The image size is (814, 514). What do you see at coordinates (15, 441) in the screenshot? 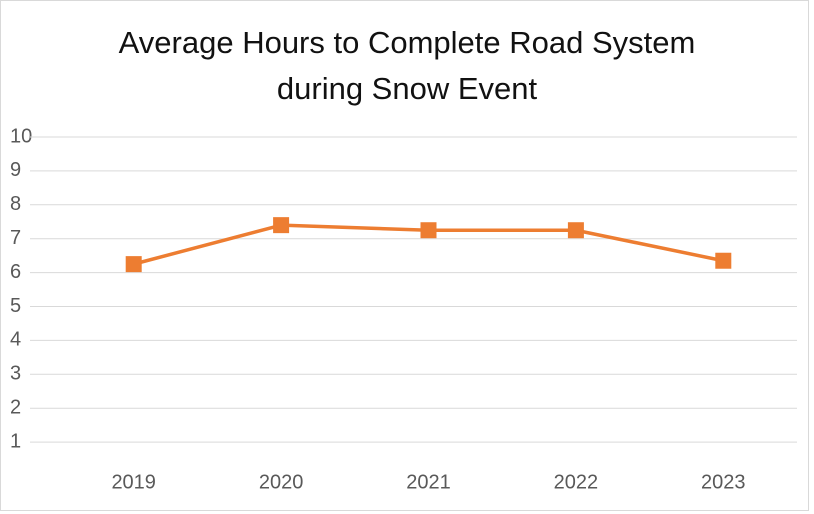
I see `y-tick-label: 1` at bounding box center [15, 441].